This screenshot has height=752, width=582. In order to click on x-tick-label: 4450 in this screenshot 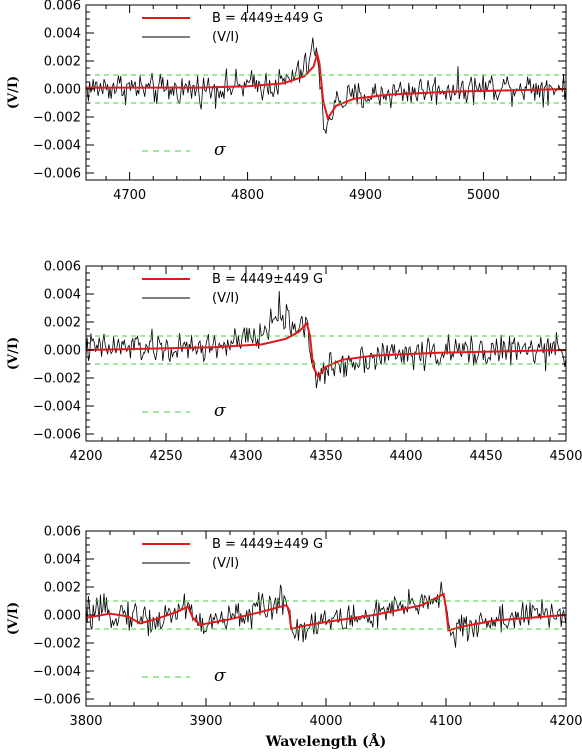, I will do `click(485, 456)`.